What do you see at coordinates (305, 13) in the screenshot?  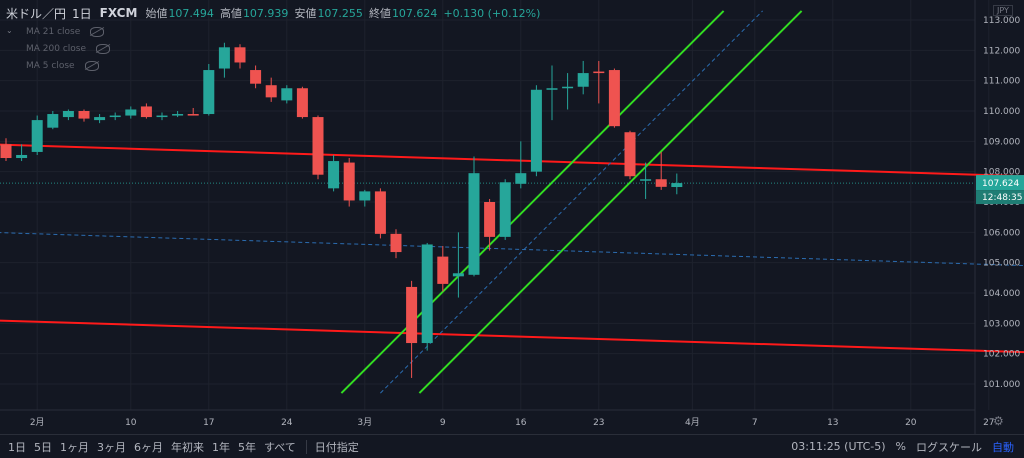 I see `low-label: 安値` at bounding box center [305, 13].